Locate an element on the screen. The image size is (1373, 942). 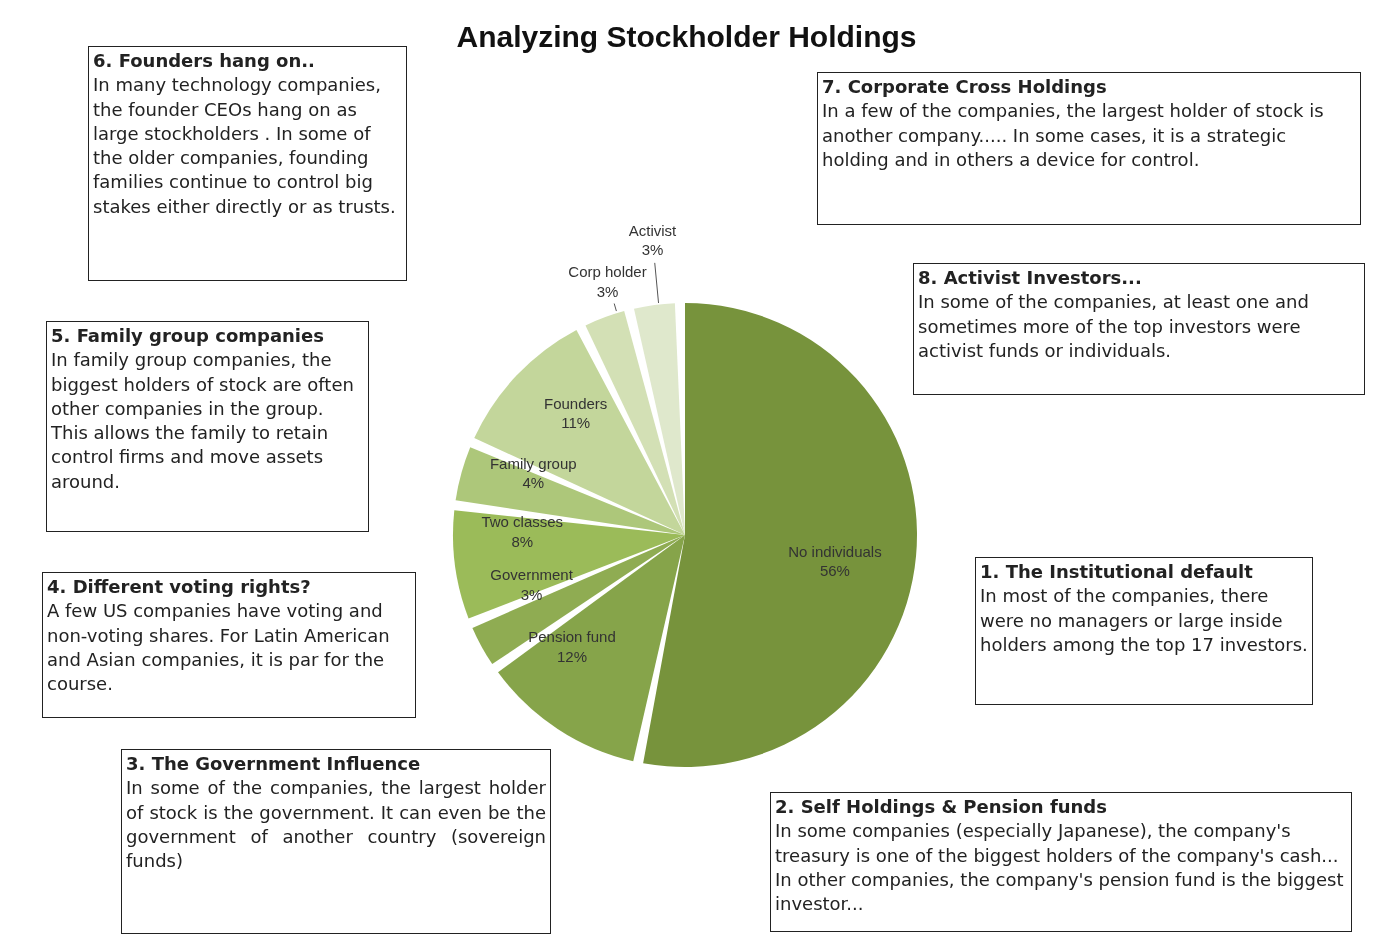
text: 6. Founders hang on.. In many technology companies, the founder CEOs hang on as large stockholders . In some of the older companies, founding families continue to control big stakes either directly or as trusts. is located at coordinates (245, 134).